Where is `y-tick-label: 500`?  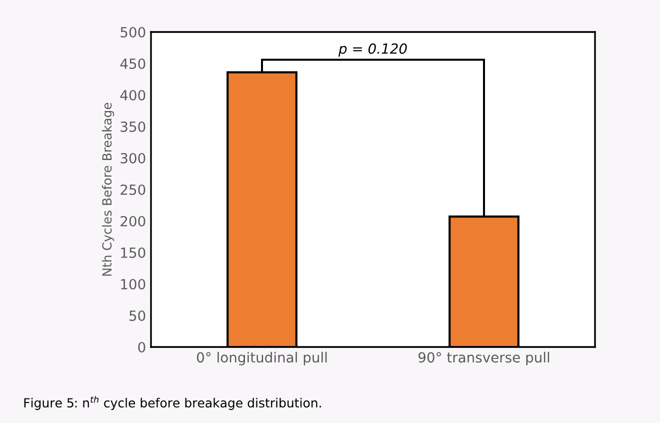 y-tick-label: 500 is located at coordinates (133, 32).